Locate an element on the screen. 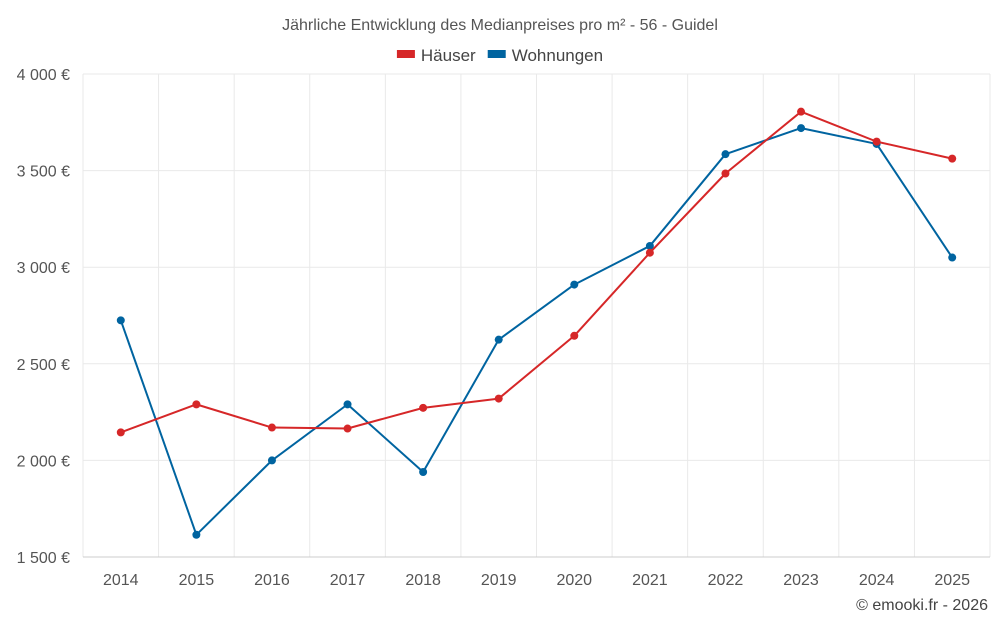  x-tick-label: 2022 is located at coordinates (726, 580).